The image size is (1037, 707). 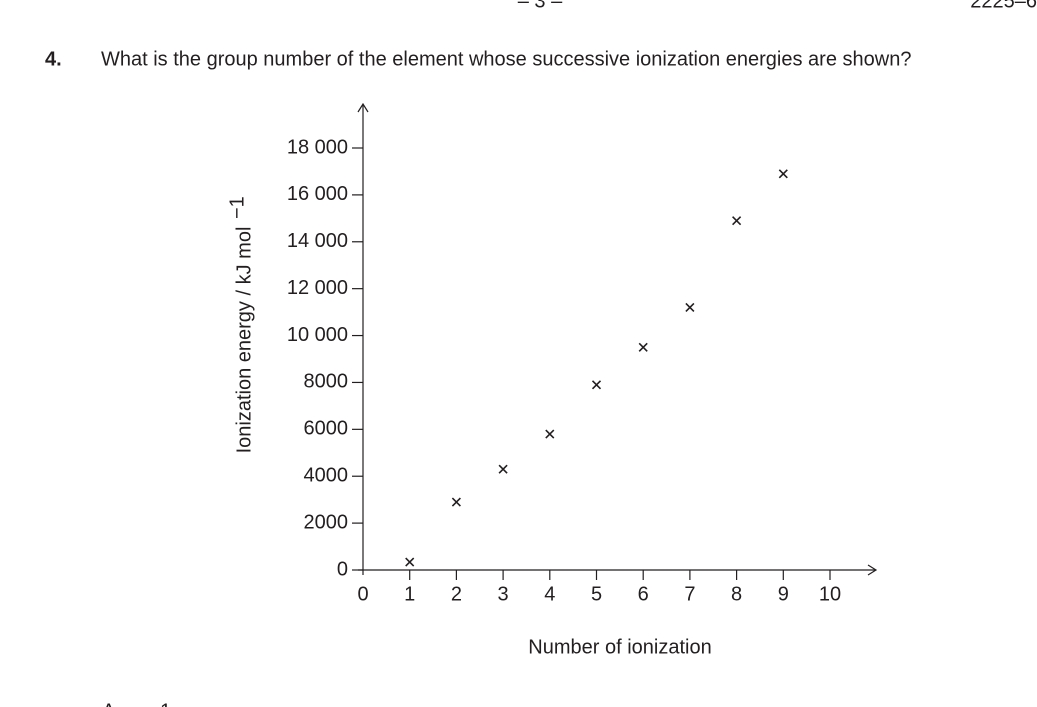 What do you see at coordinates (783, 594) in the screenshot?
I see `x-tick-label: 9` at bounding box center [783, 594].